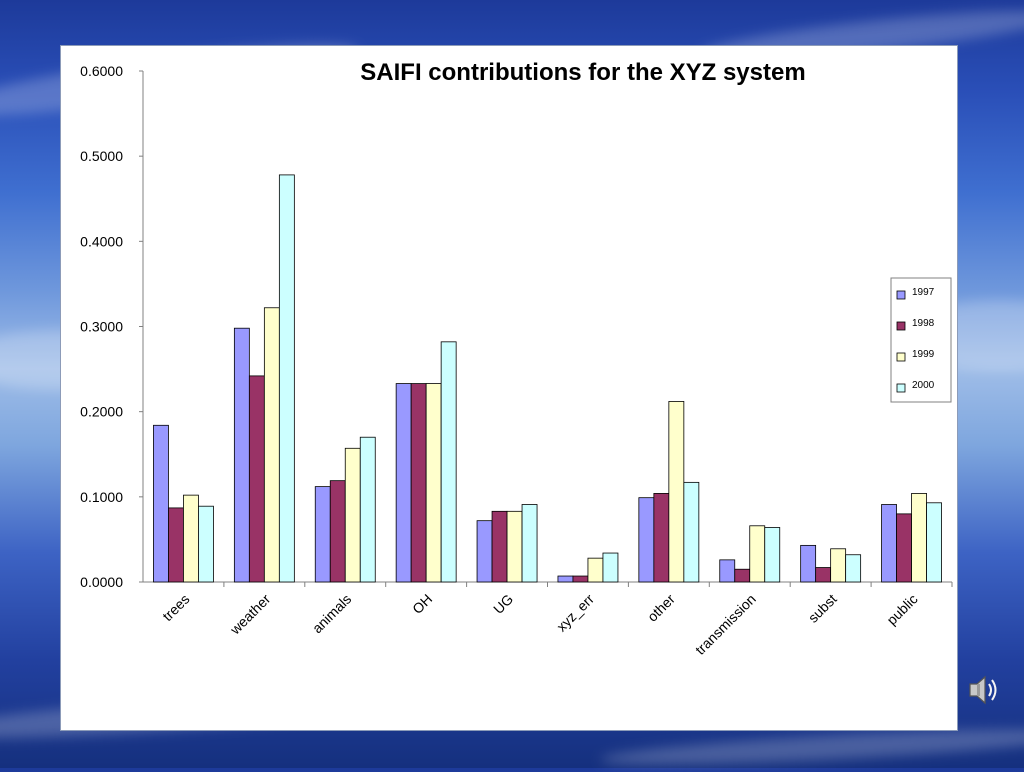  I want to click on x-tick-label: public, so click(901, 609).